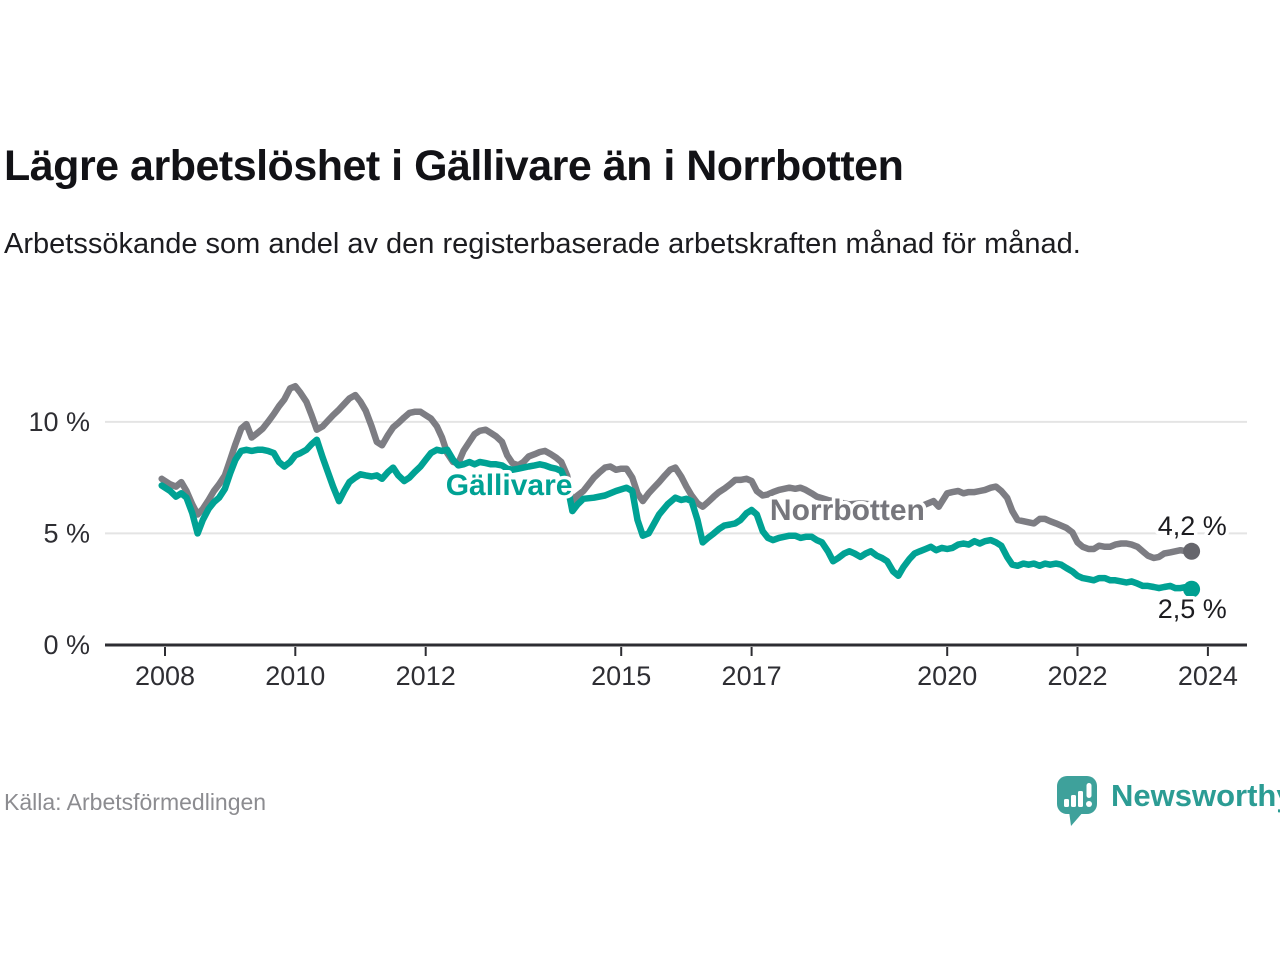 Image resolution: width=1280 pixels, height=960 pixels. What do you see at coordinates (752, 676) in the screenshot?
I see `x-tick-label-2017: 2017` at bounding box center [752, 676].